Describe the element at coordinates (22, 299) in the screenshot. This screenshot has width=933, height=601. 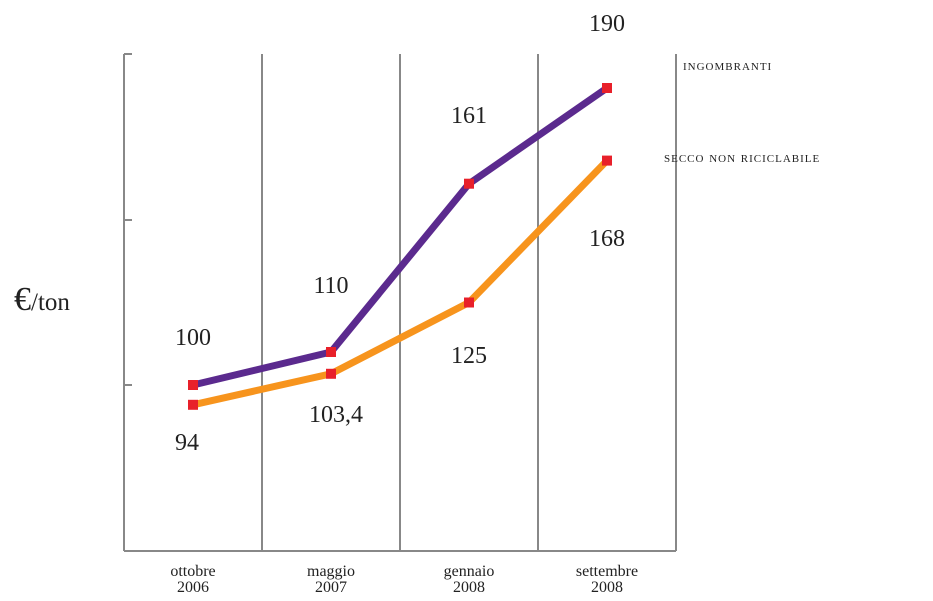
I see `y-axis-symbol: €` at that location.